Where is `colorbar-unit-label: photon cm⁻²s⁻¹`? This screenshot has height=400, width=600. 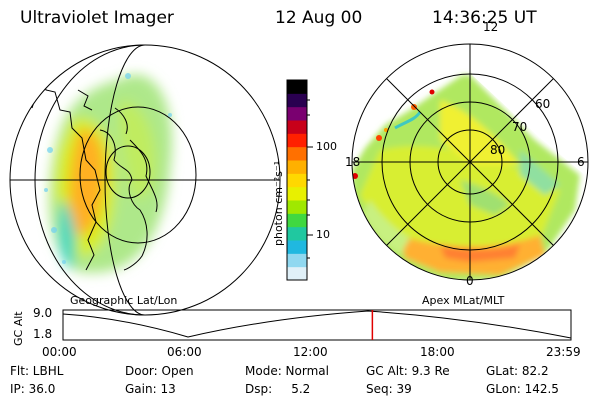
colorbar-unit-label: photon cm⁻²s⁻¹ is located at coordinates (278, 203).